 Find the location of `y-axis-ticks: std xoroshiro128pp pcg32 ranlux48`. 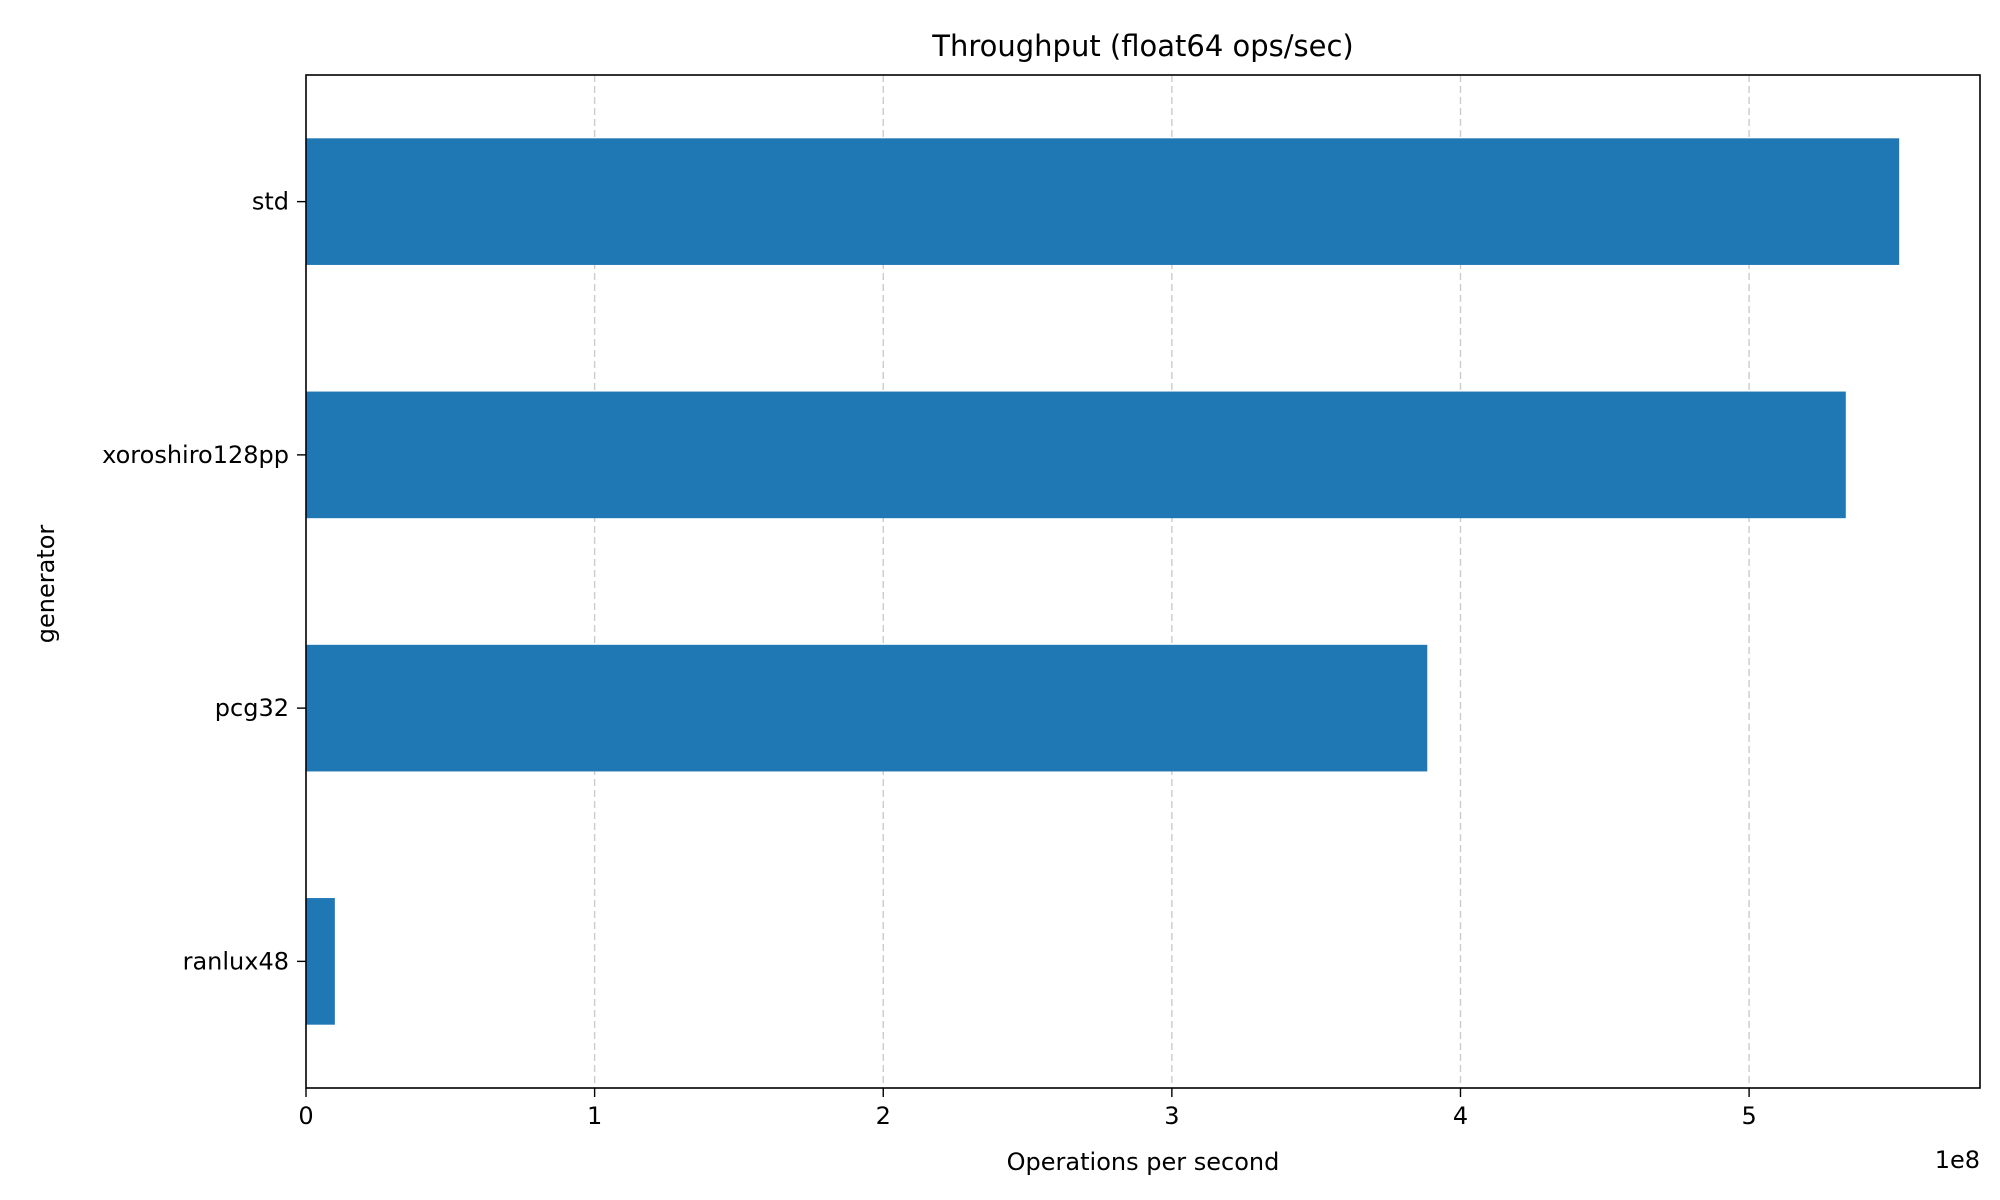

y-axis-ticks: std xoroshiro128pp pcg32 ranlux48 is located at coordinates (204, 581).